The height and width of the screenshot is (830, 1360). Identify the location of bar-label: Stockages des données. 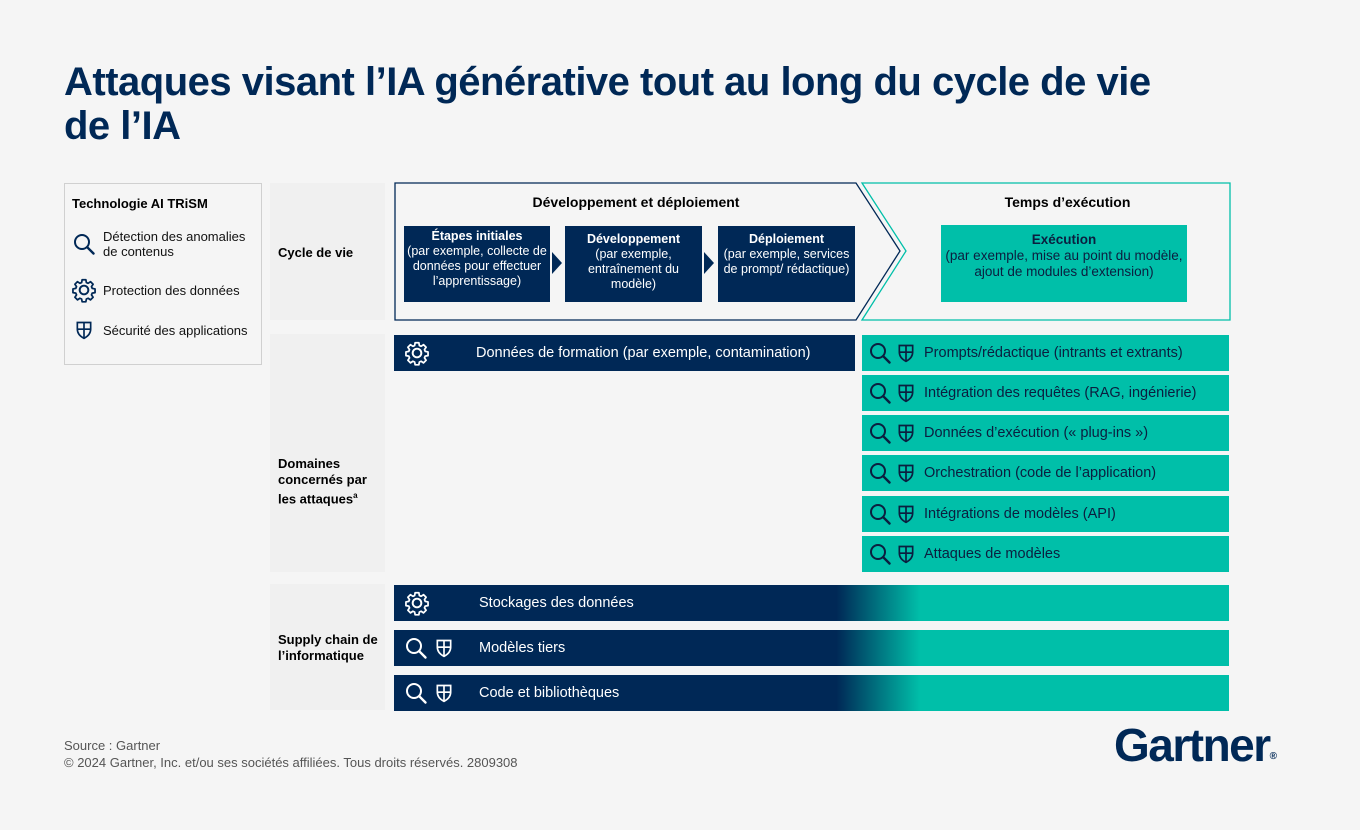
(556, 603).